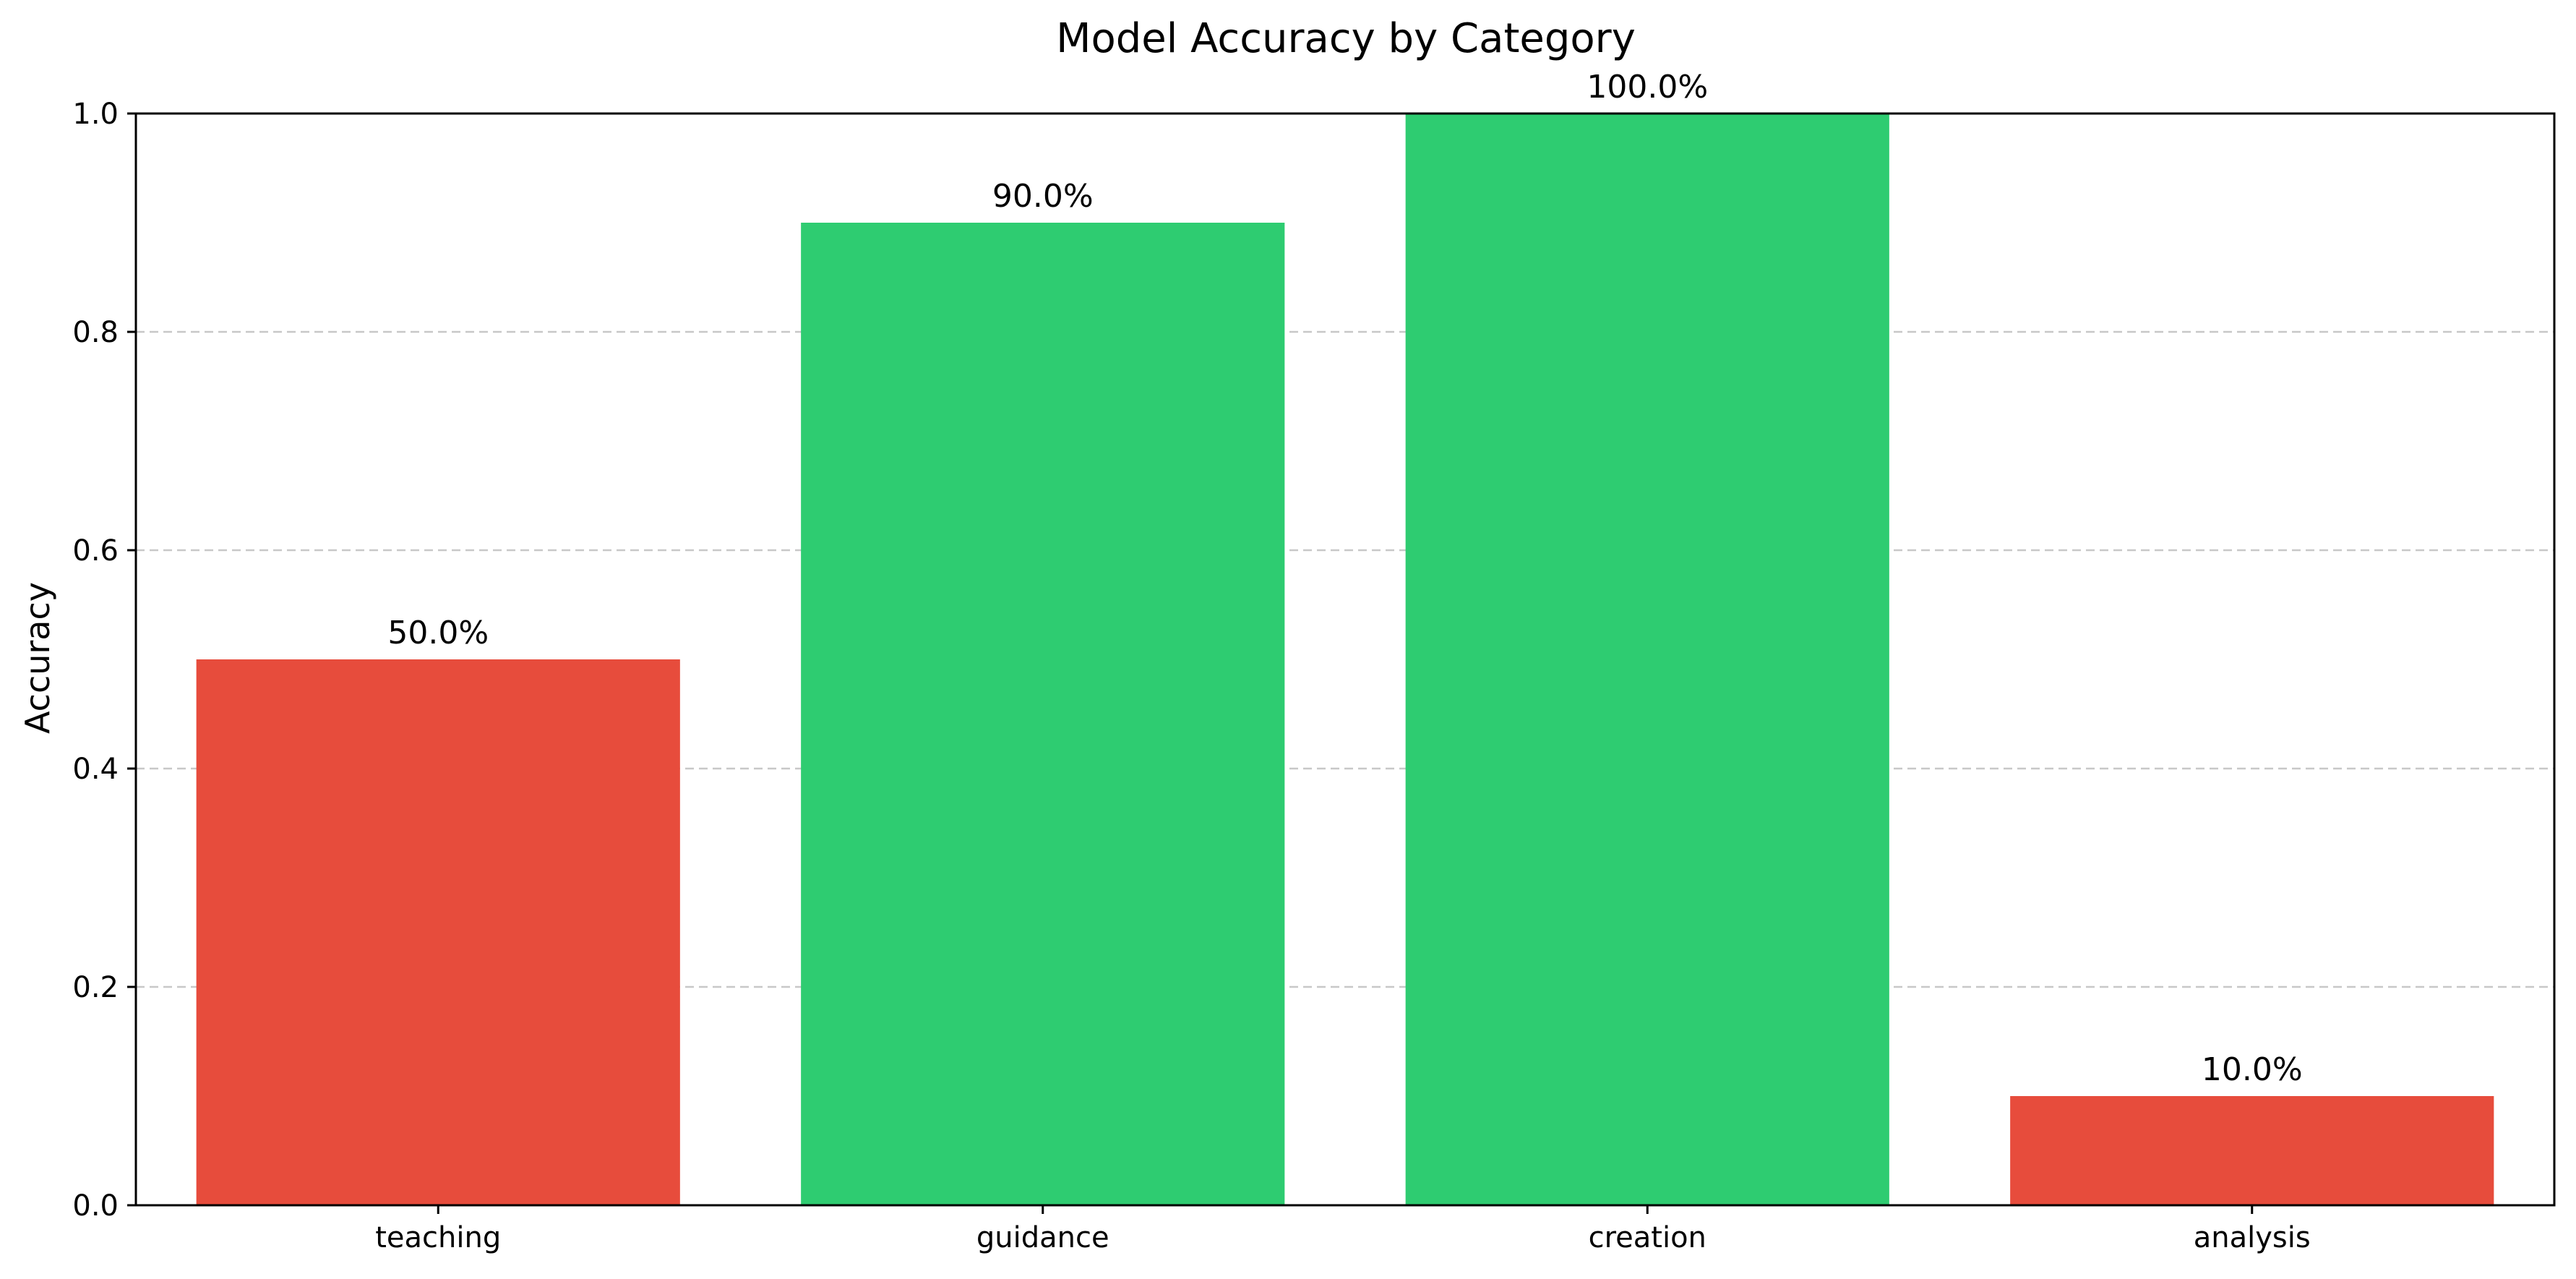 The width and height of the screenshot is (2576, 1279). What do you see at coordinates (1647, 1237) in the screenshot?
I see `x-tick-label-creation: creation` at bounding box center [1647, 1237].